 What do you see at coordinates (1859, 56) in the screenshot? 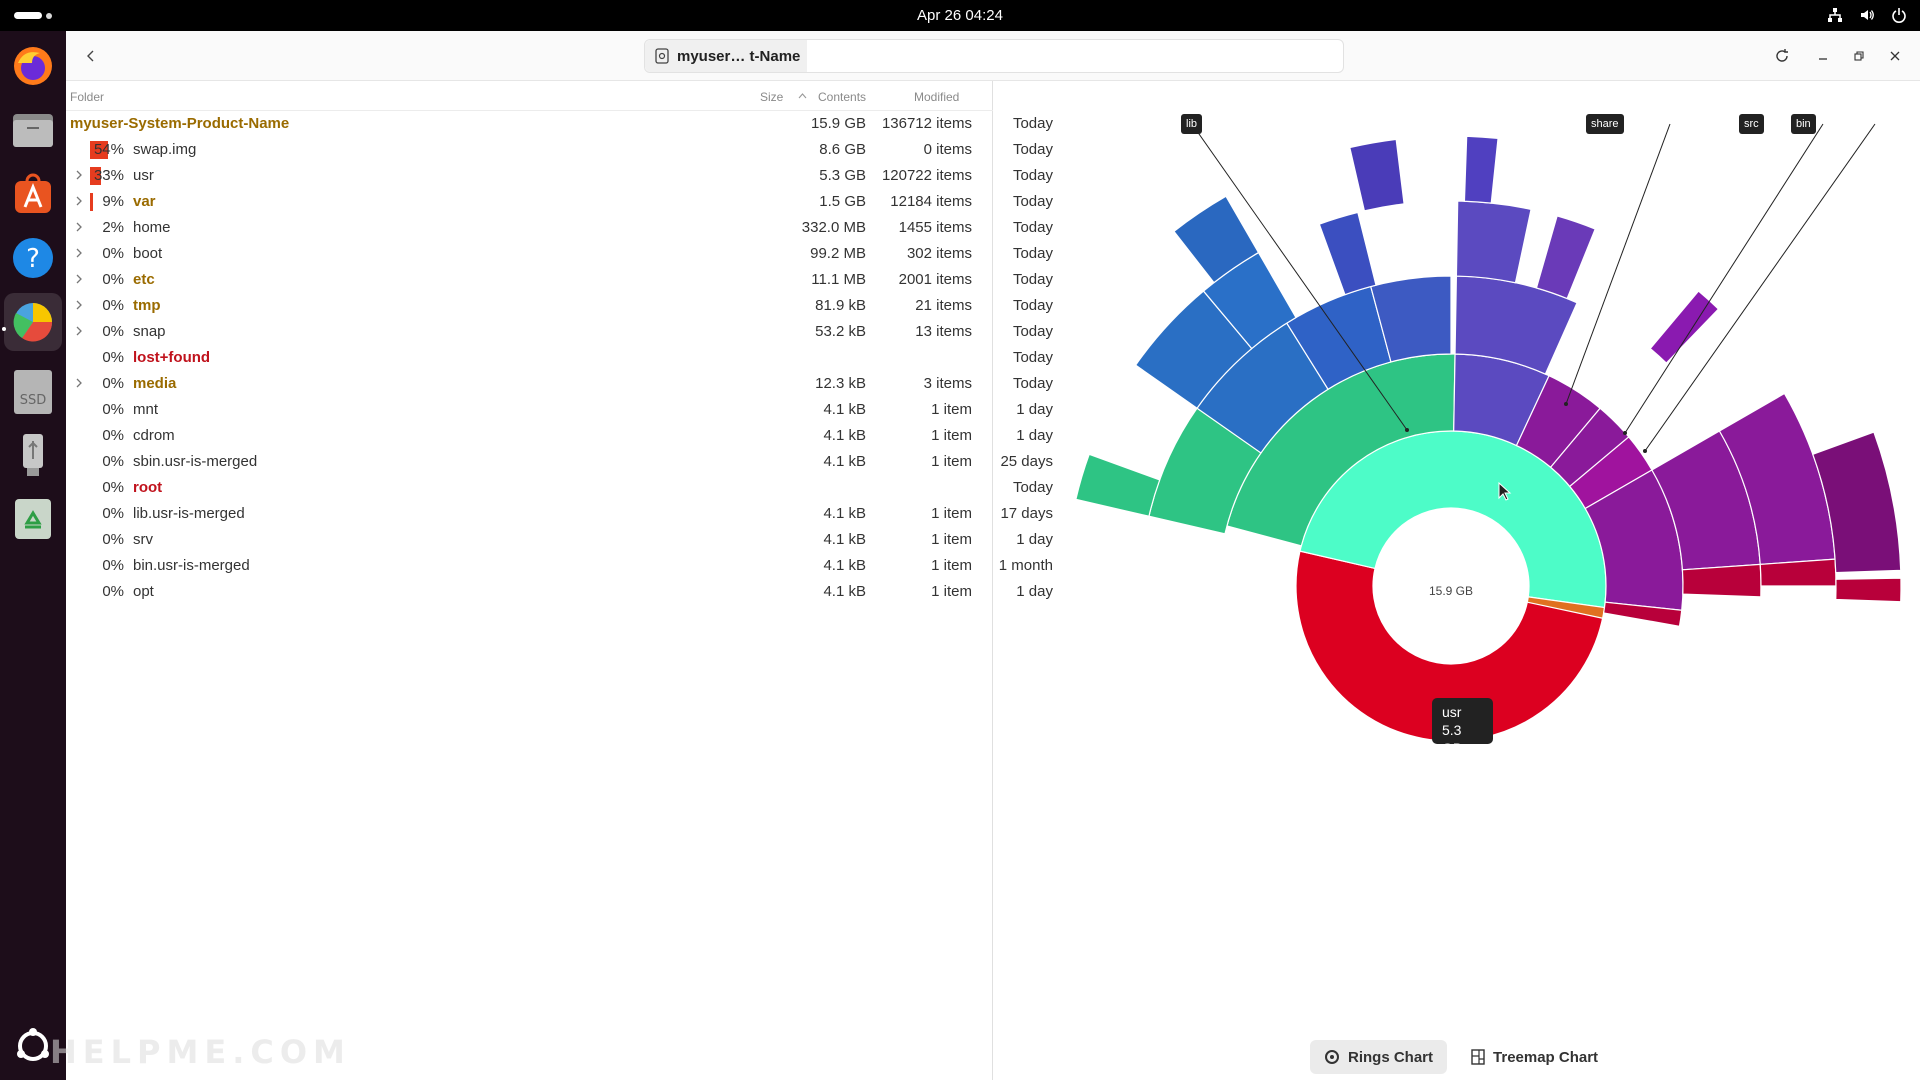
I see `maximize-button` at bounding box center [1859, 56].